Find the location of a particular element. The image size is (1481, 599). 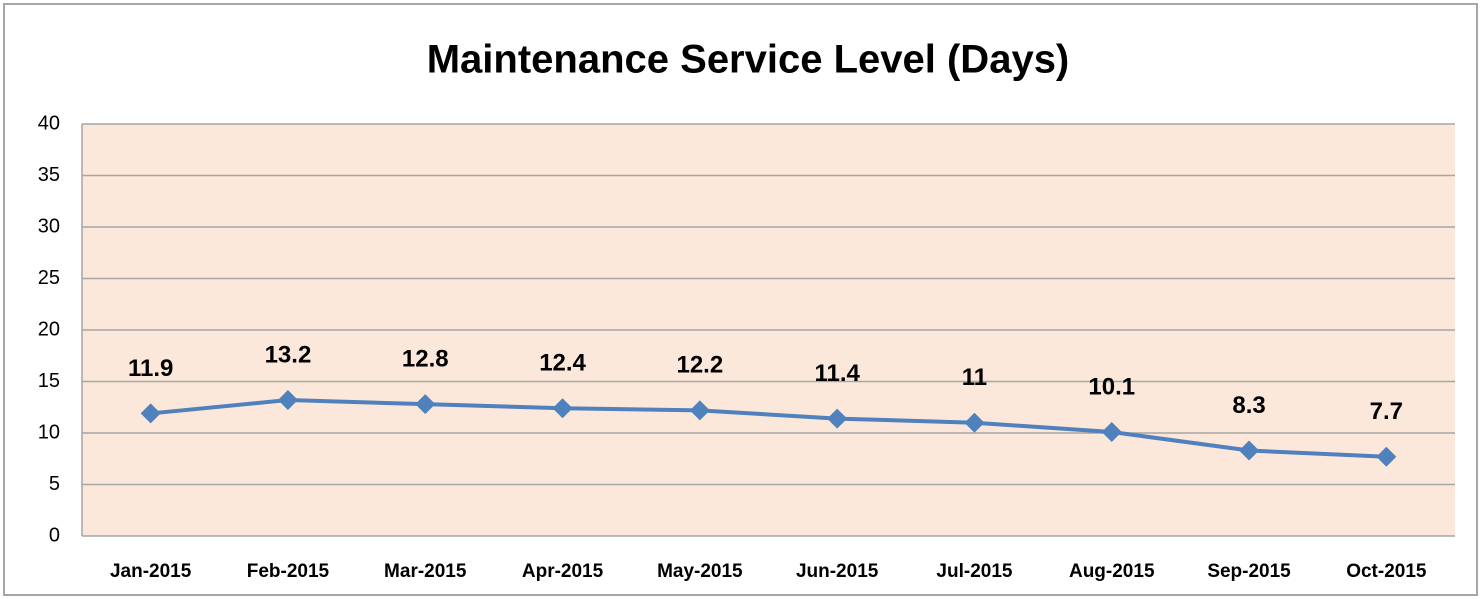

y-tick-label: 30 is located at coordinates (49, 226).